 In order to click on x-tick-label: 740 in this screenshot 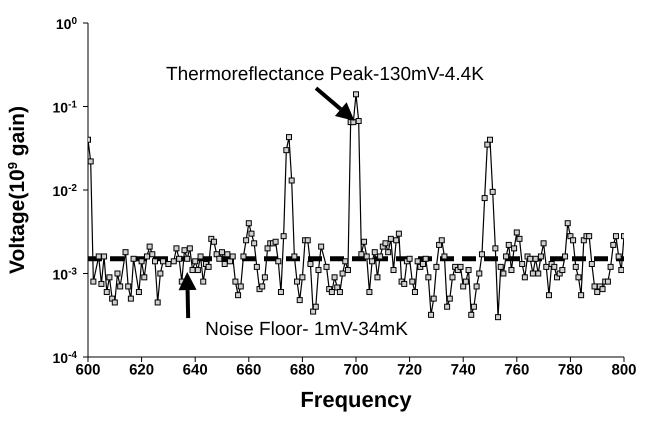, I will do `click(463, 370)`.